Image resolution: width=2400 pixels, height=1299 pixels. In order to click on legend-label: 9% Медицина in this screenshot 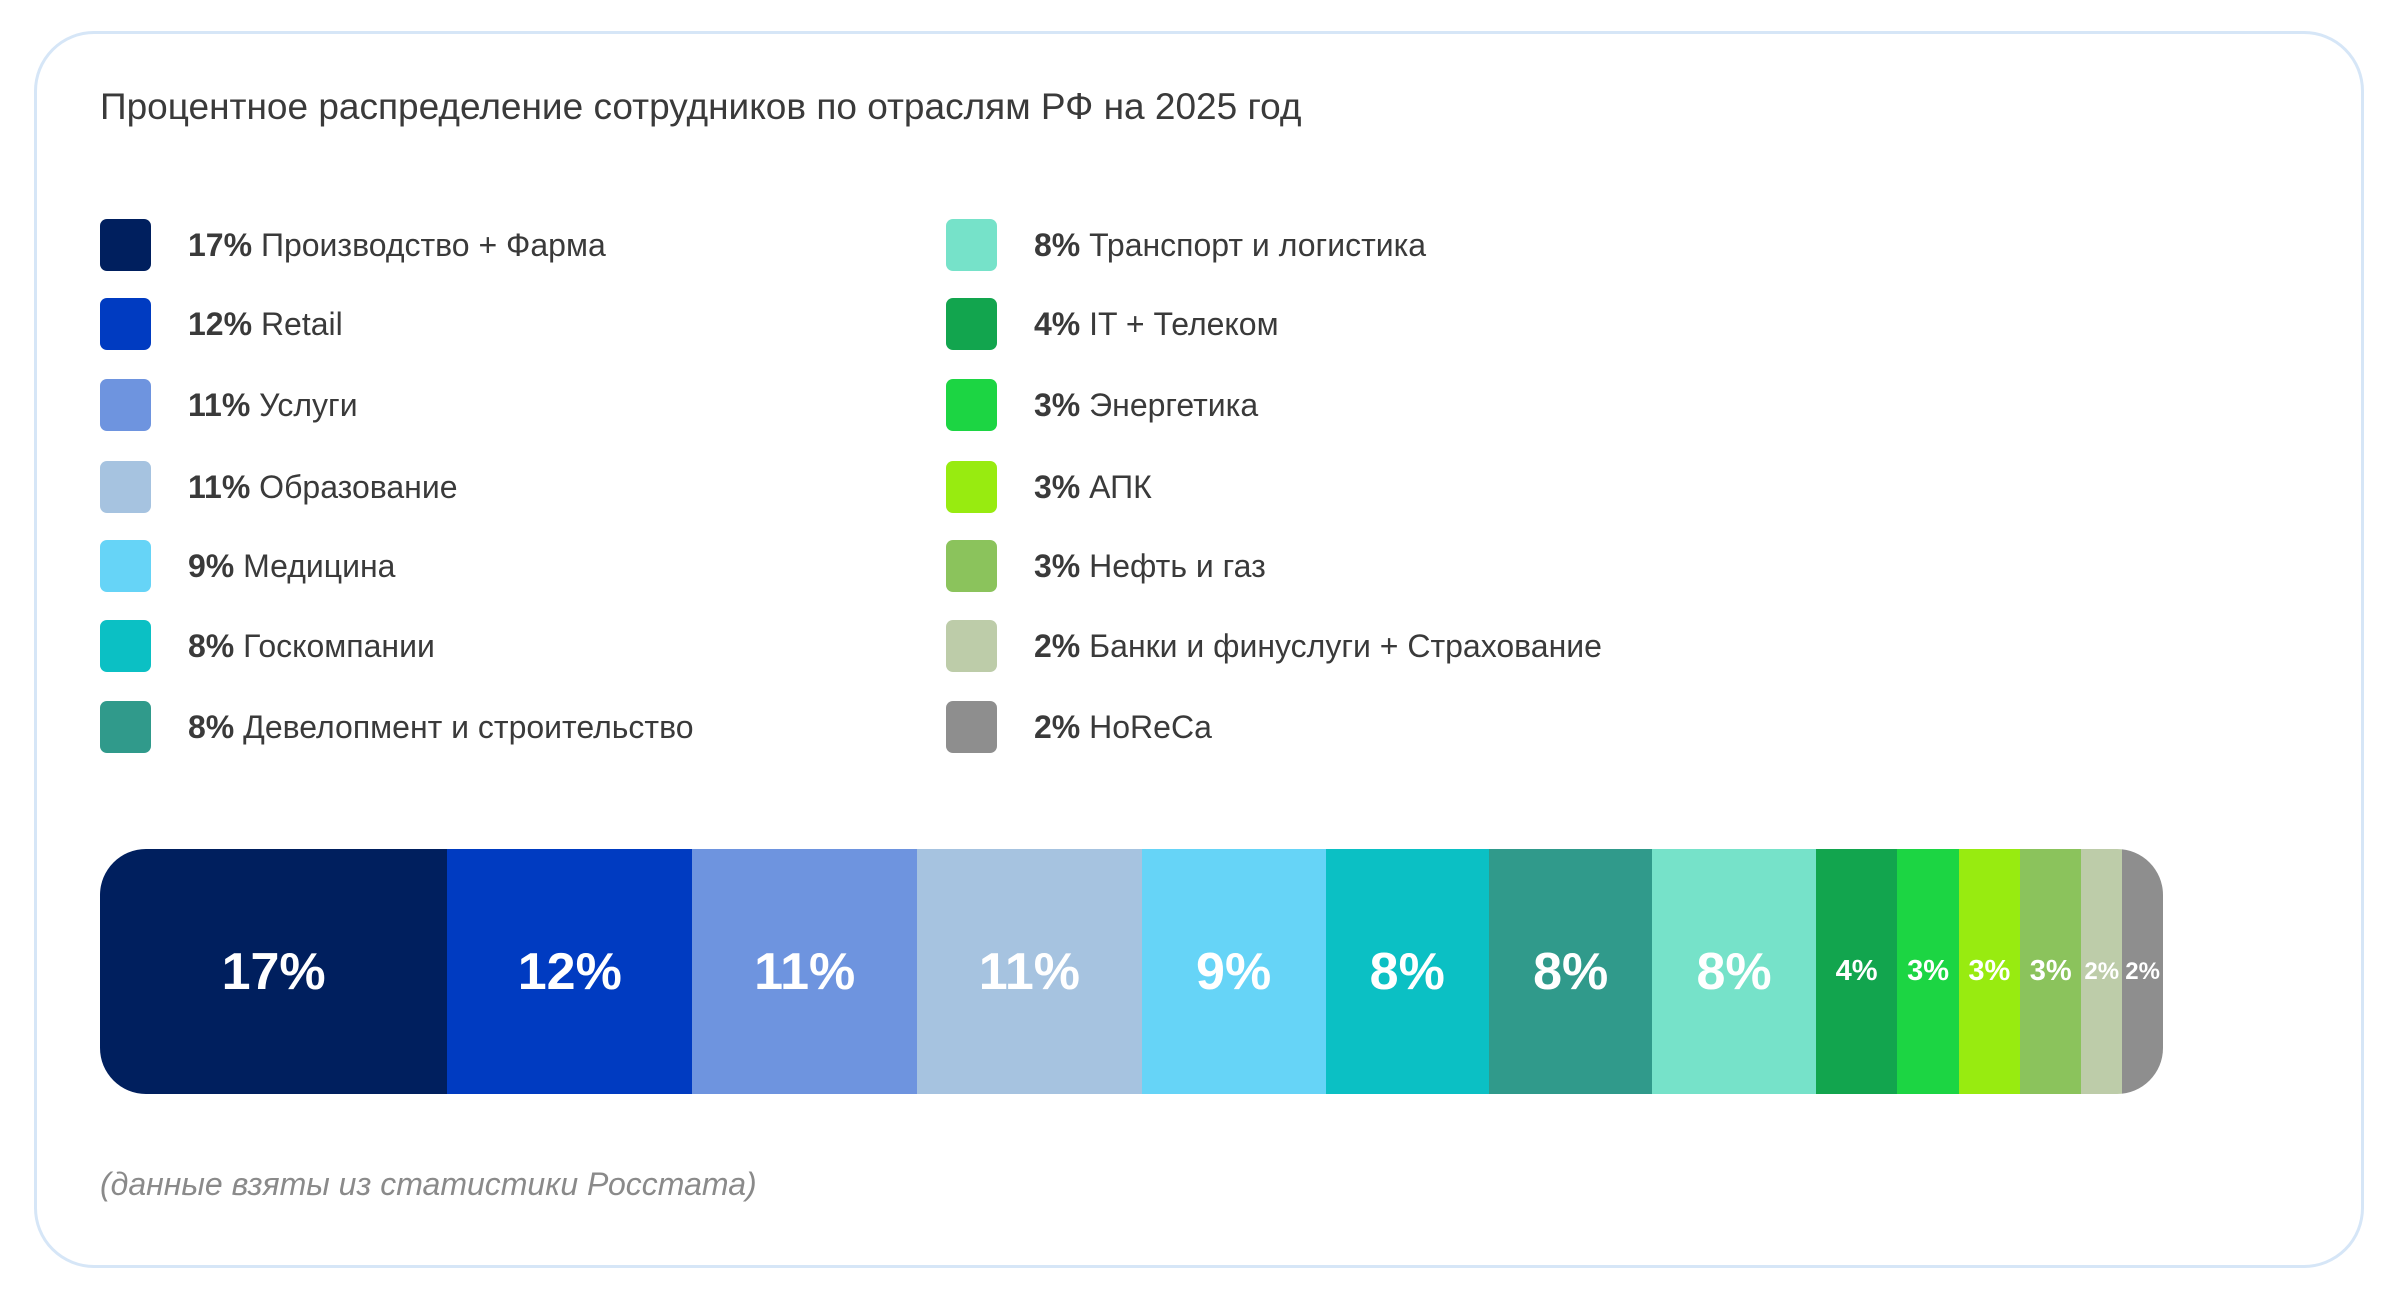, I will do `click(291, 566)`.